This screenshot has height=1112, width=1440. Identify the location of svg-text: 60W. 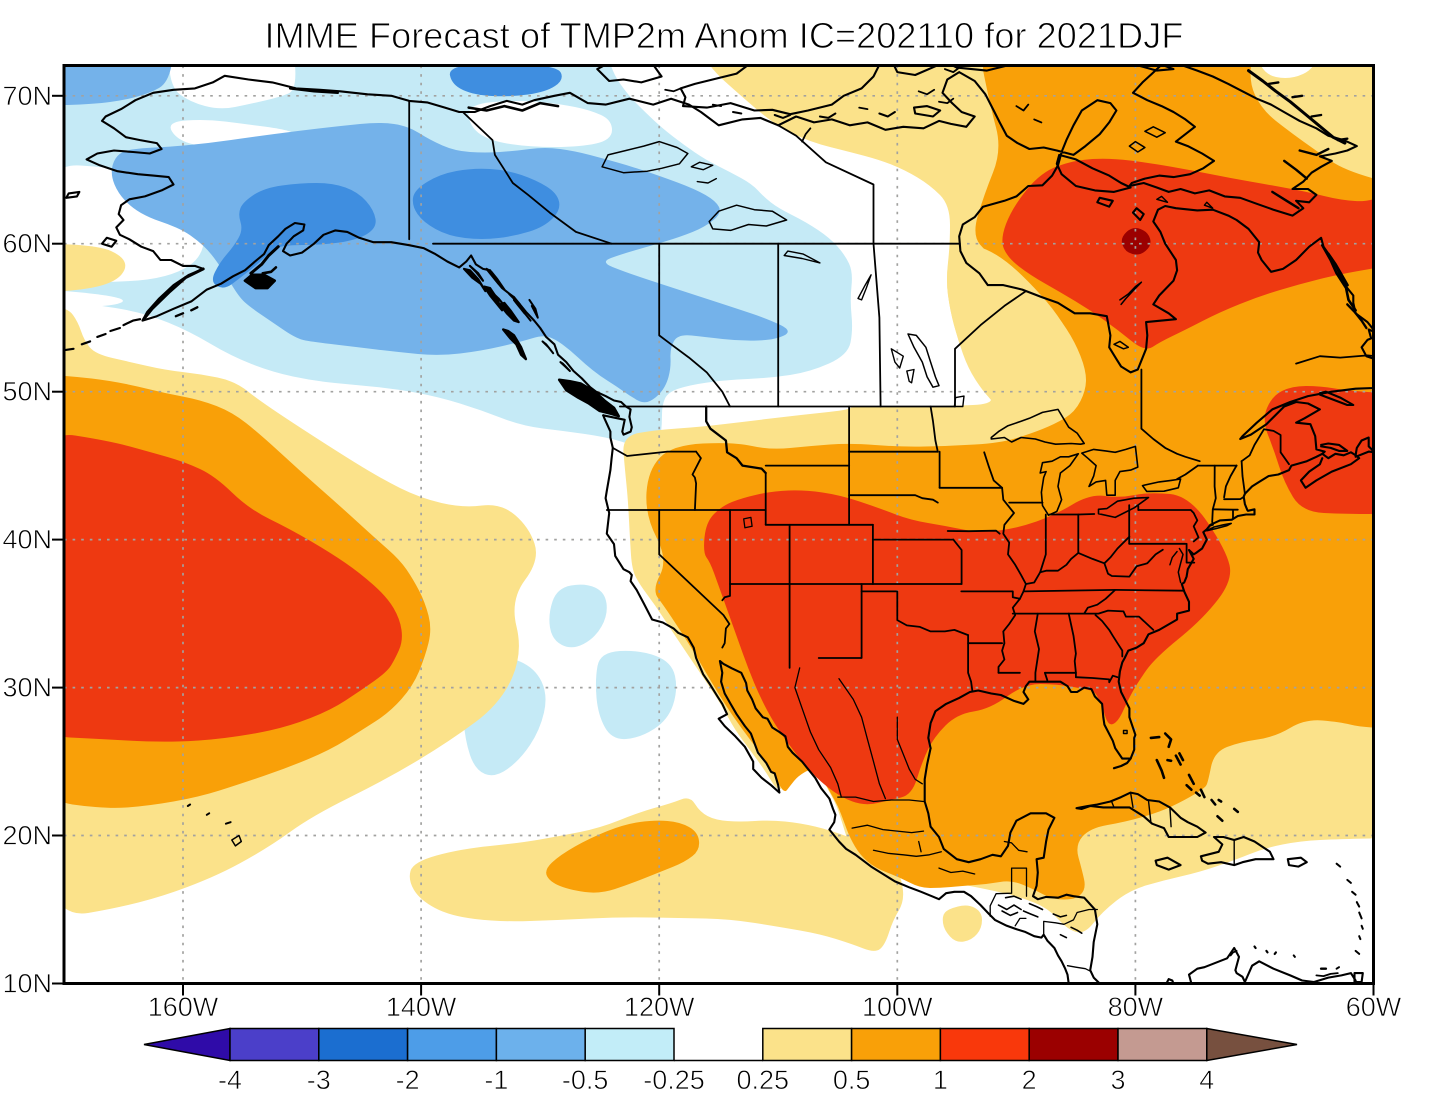
(1374, 1007).